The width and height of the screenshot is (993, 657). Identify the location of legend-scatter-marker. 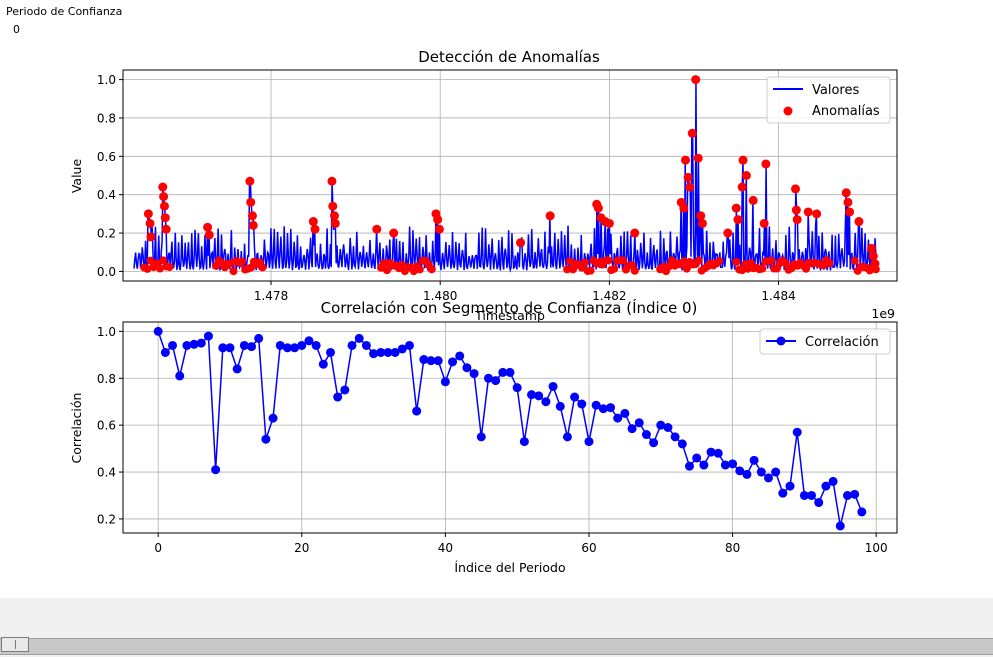
(788, 111).